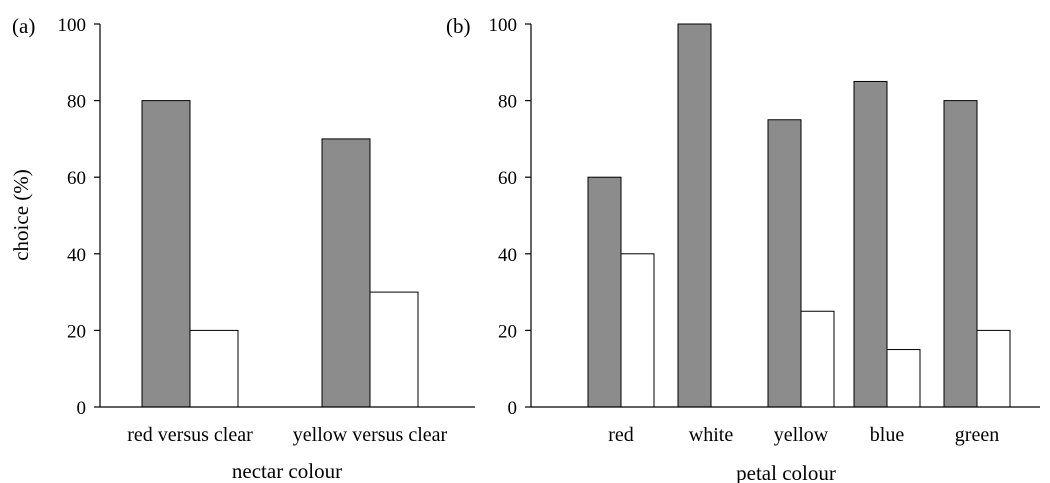 This screenshot has height=483, width=1050. What do you see at coordinates (513, 408) in the screenshot?
I see `panel-b-y-tick-label: 0` at bounding box center [513, 408].